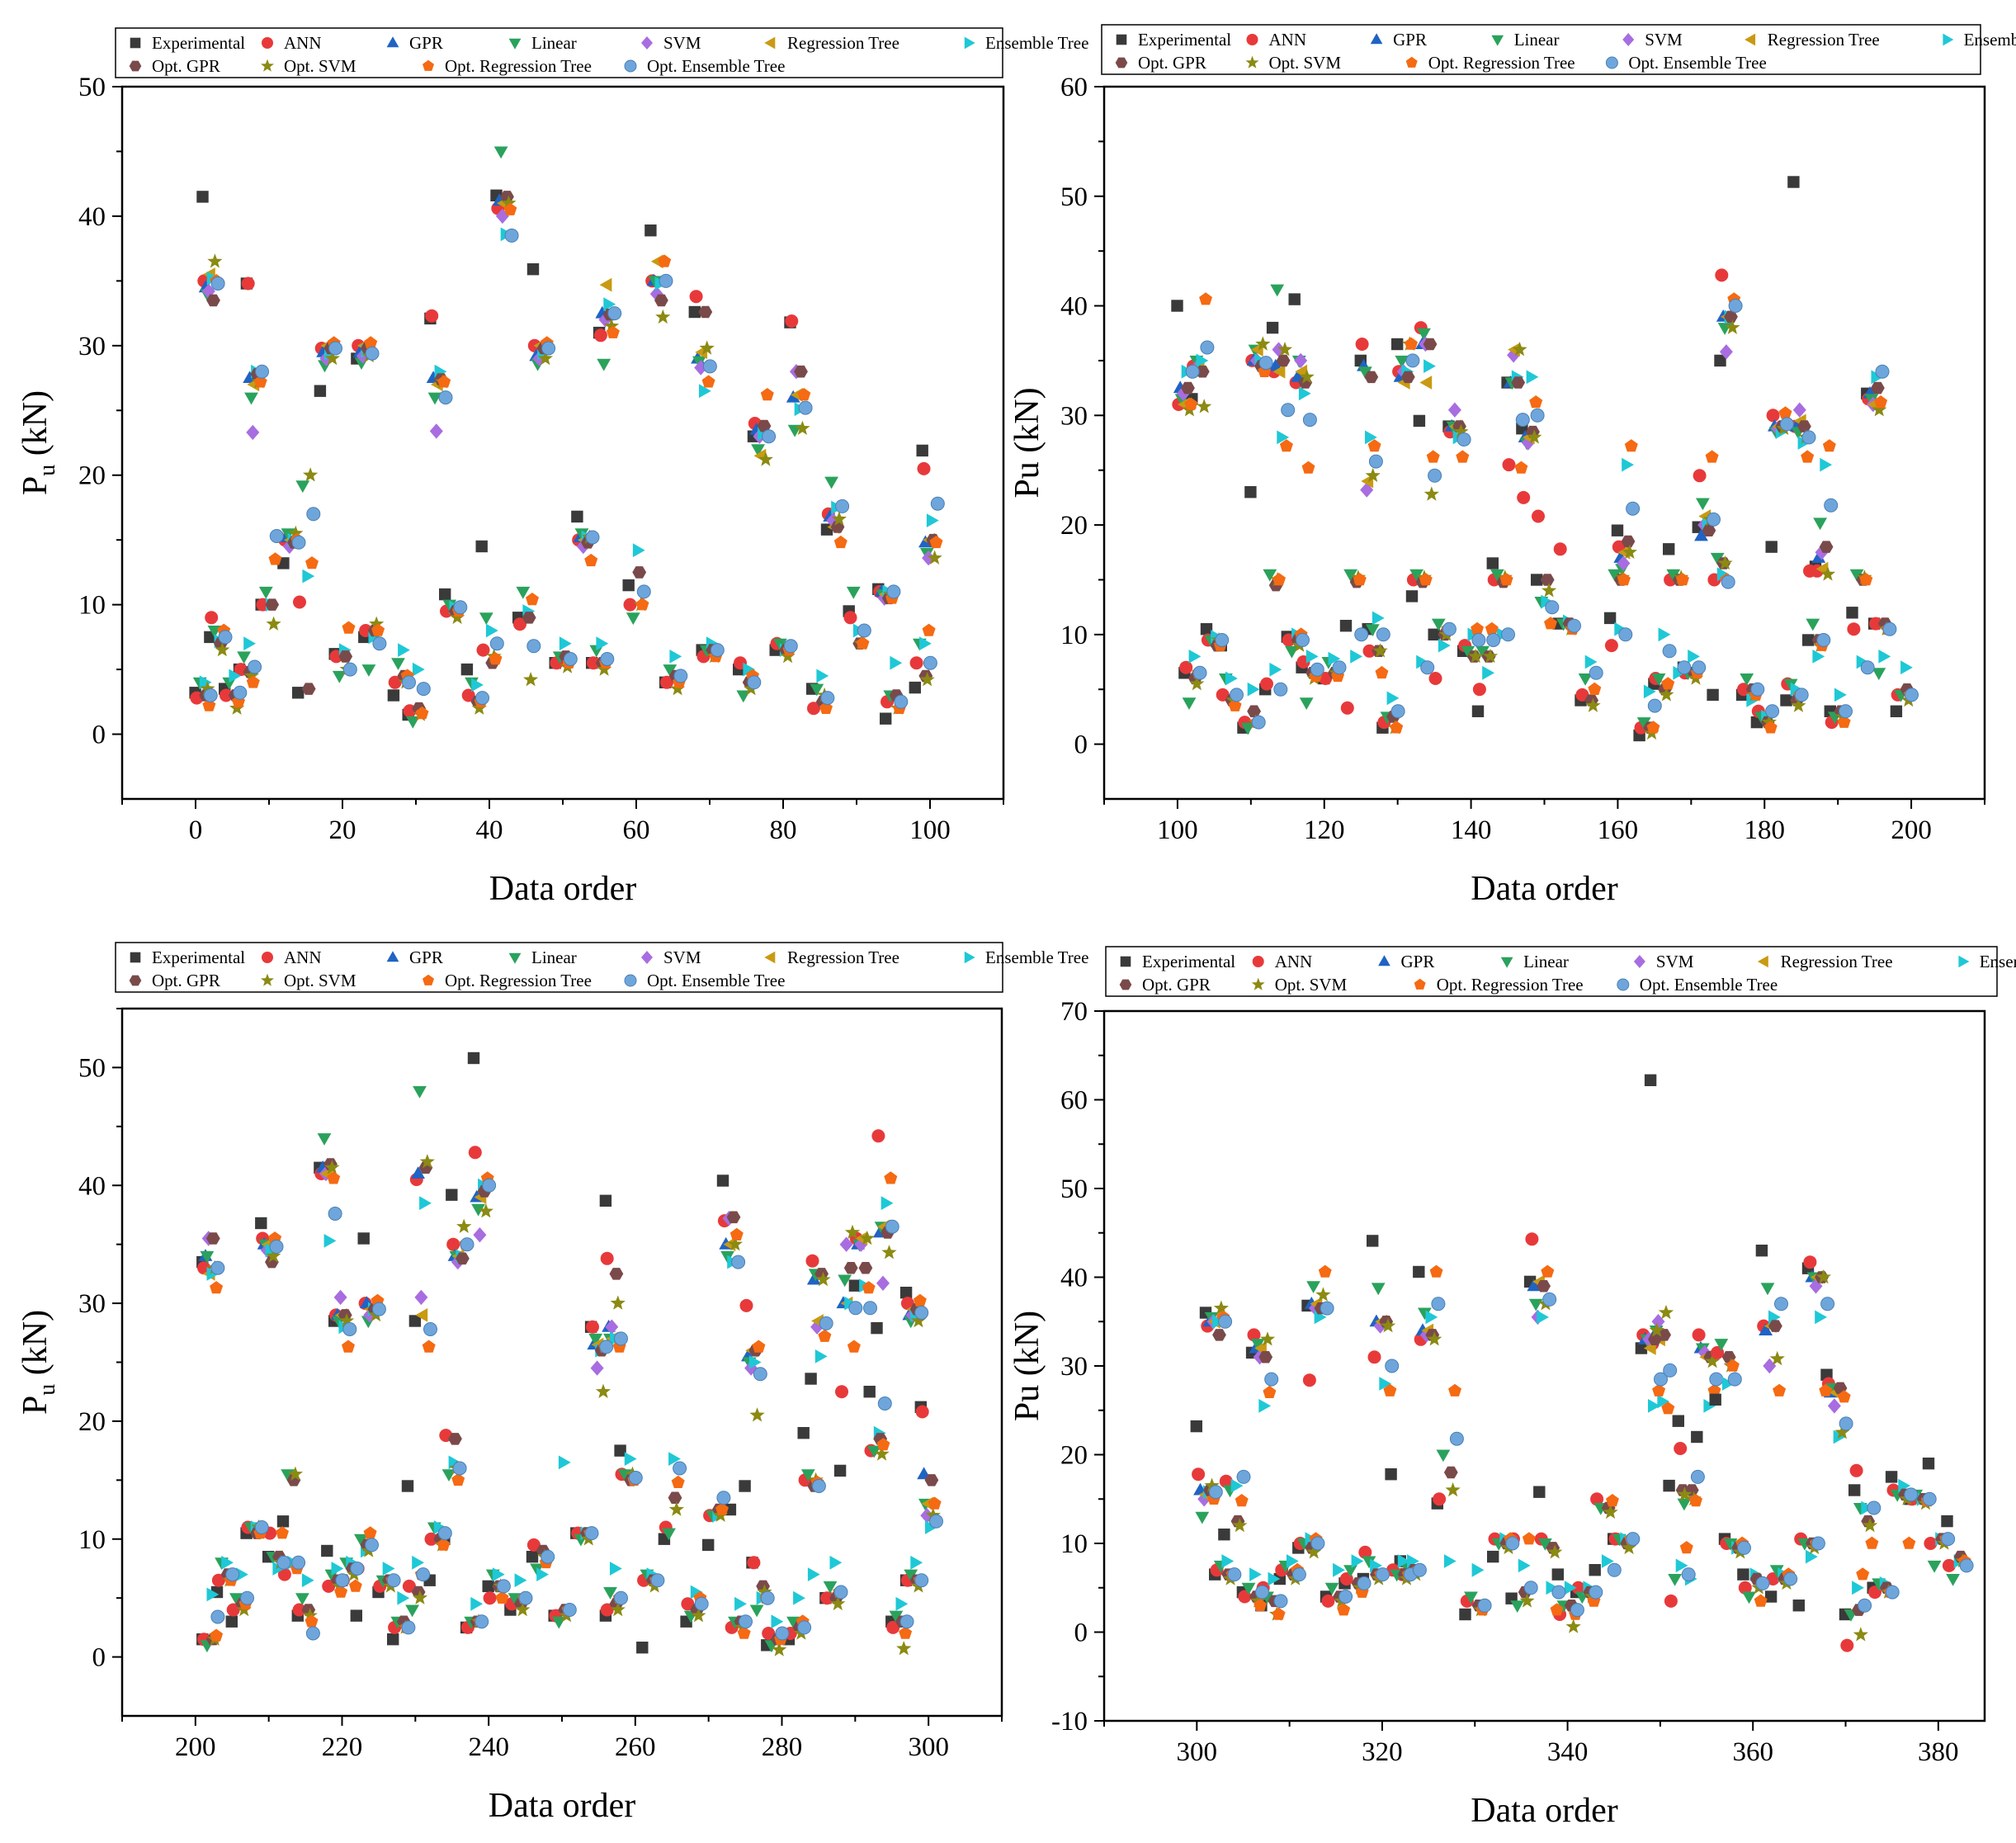 Image resolution: width=2016 pixels, height=1843 pixels. I want to click on y-tick-label: 20, so click(1074, 526).